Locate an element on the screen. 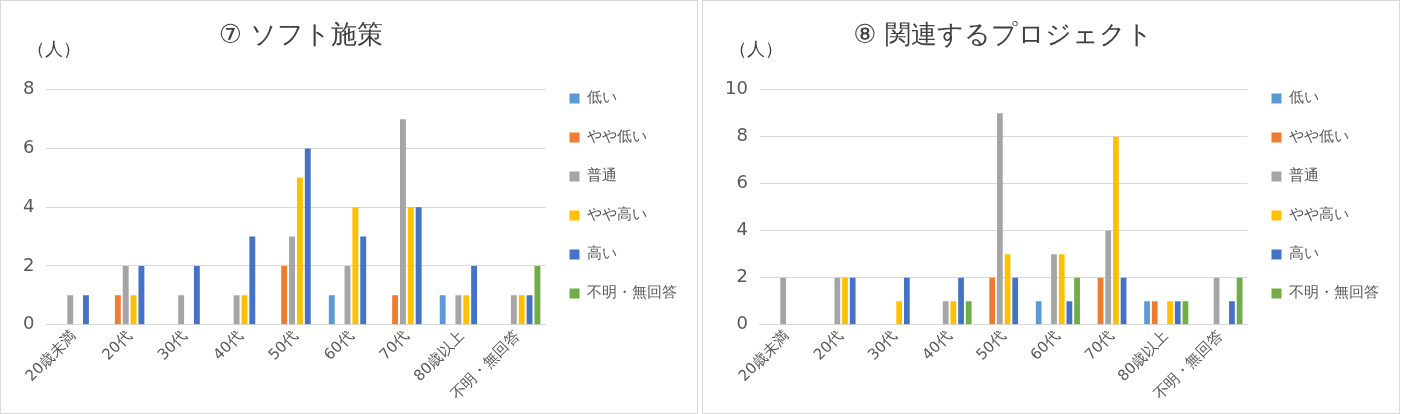  chart-title: ⑦ ソフト施策 is located at coordinates (301, 34).